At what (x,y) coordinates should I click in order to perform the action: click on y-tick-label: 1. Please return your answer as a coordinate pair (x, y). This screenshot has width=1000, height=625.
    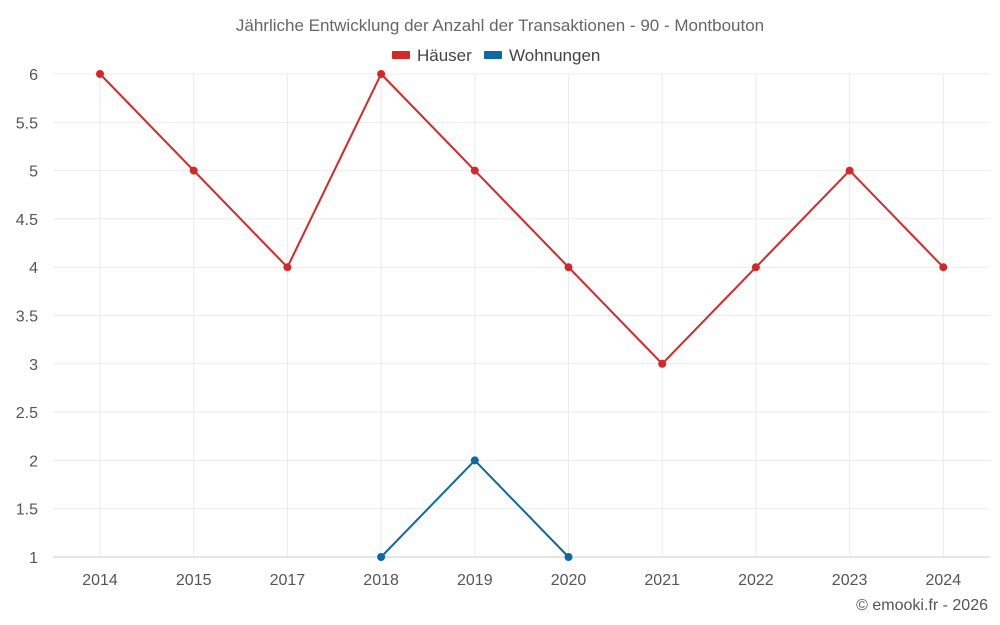
    Looking at the image, I should click on (33, 558).